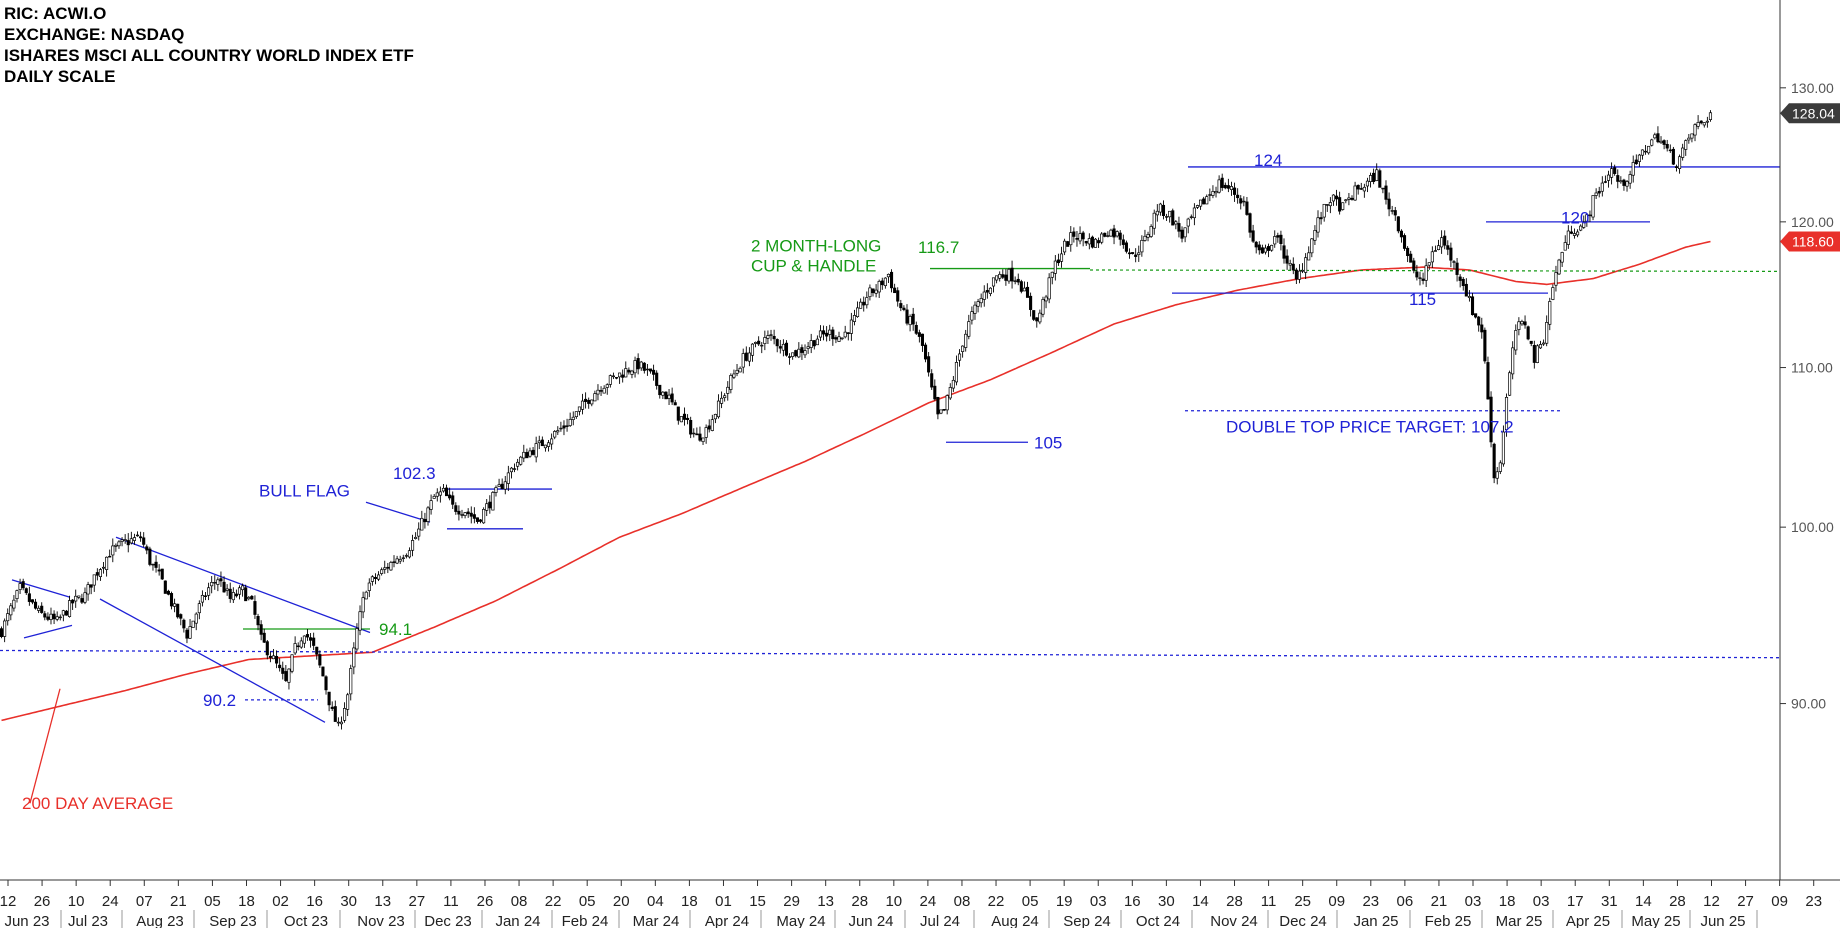  Describe the element at coordinates (485, 901) in the screenshot. I see `x-day-label: 26` at that location.